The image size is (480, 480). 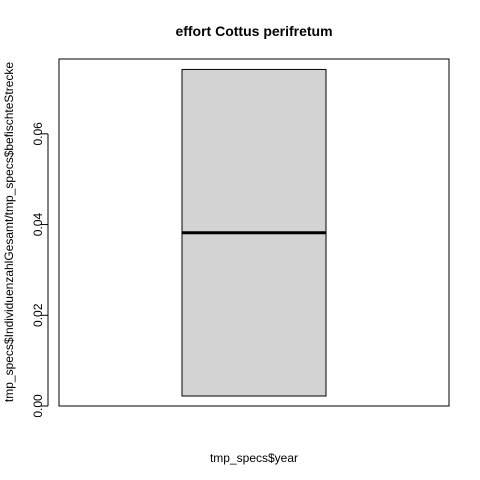 What do you see at coordinates (38, 406) in the screenshot?
I see `y-tick-label: 0.00` at bounding box center [38, 406].